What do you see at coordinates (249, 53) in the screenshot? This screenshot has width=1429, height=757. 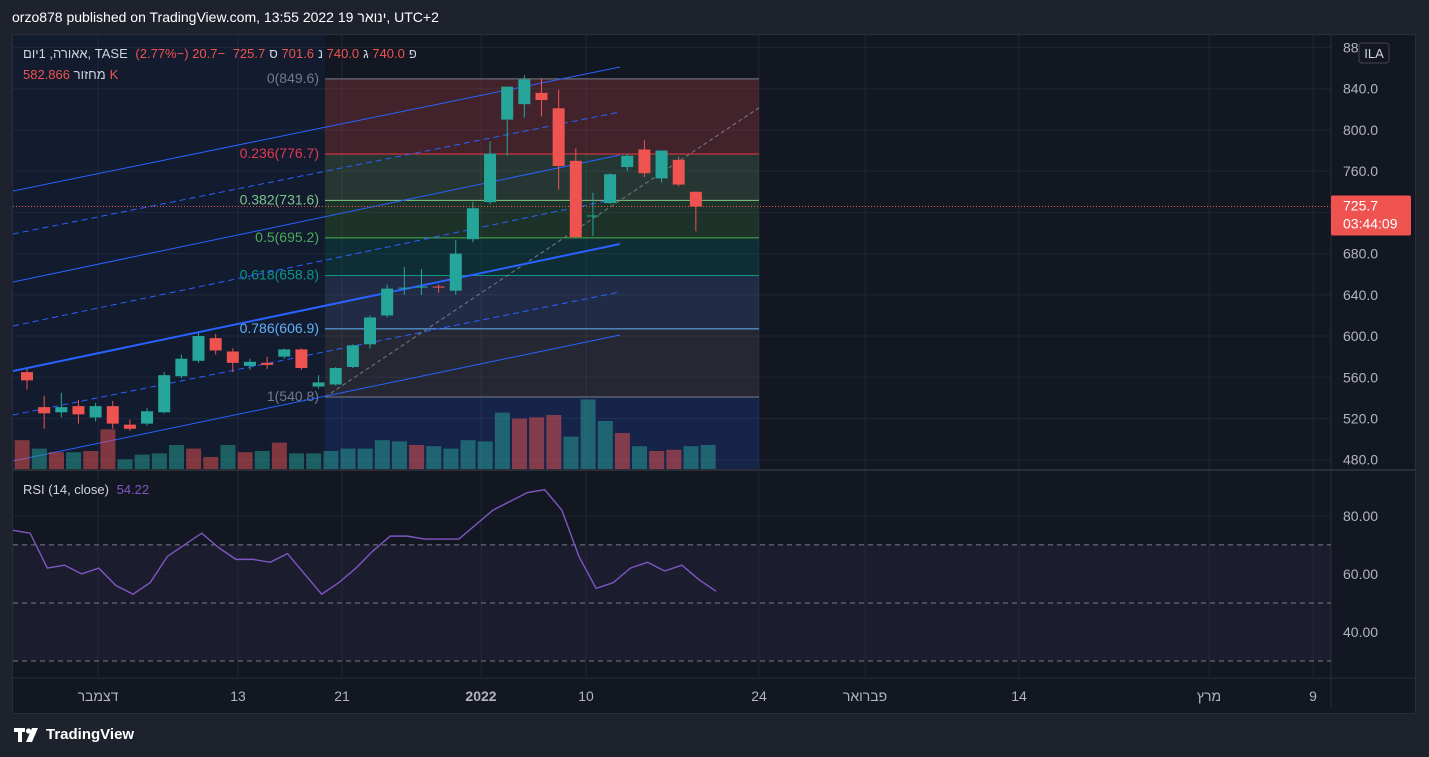 I see `legend-close-value: 725.7` at bounding box center [249, 53].